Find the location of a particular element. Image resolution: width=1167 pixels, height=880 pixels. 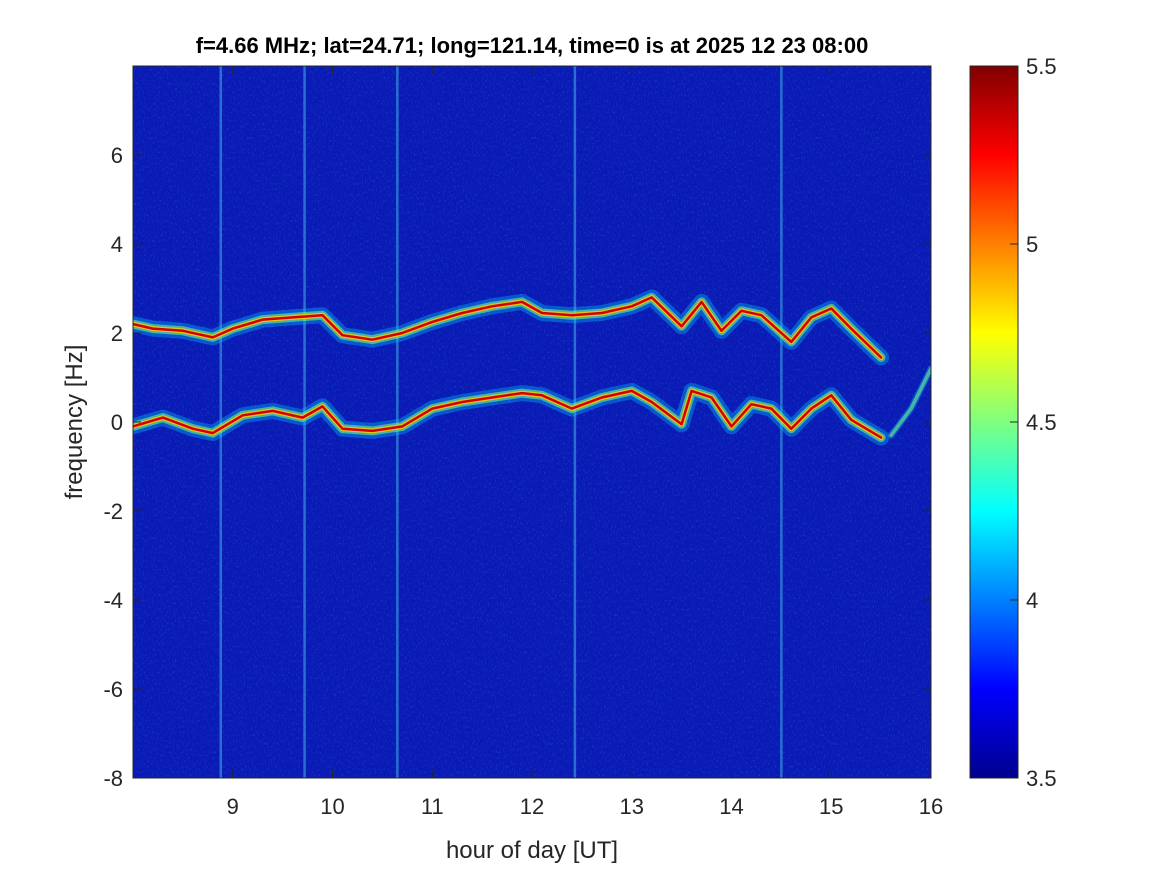

y-tick-label: 6 is located at coordinates (117, 155).